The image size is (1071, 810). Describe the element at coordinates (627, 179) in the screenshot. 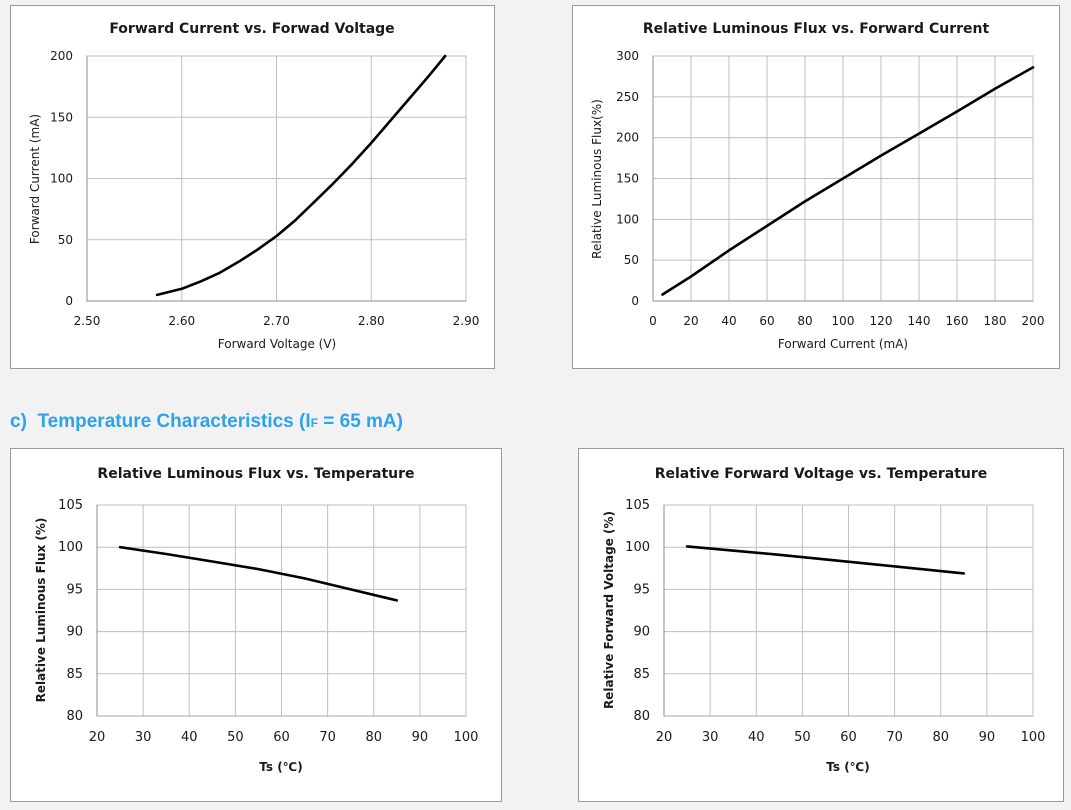

I see `chart2-y-tick-label: 150` at that location.